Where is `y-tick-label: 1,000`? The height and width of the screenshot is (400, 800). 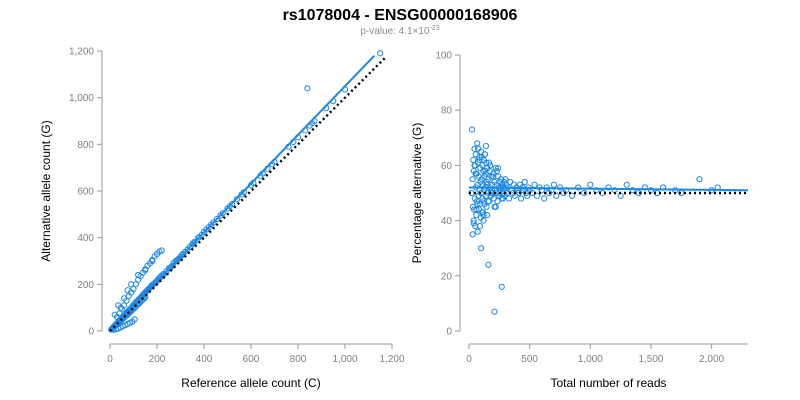 y-tick-label: 1,000 is located at coordinates (81, 98).